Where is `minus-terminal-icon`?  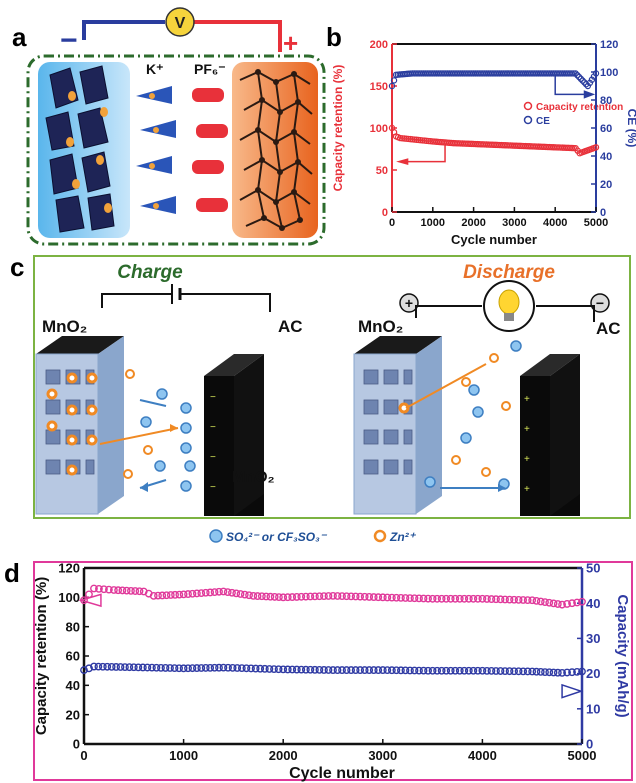 minus-terminal-icon is located at coordinates (600, 303).